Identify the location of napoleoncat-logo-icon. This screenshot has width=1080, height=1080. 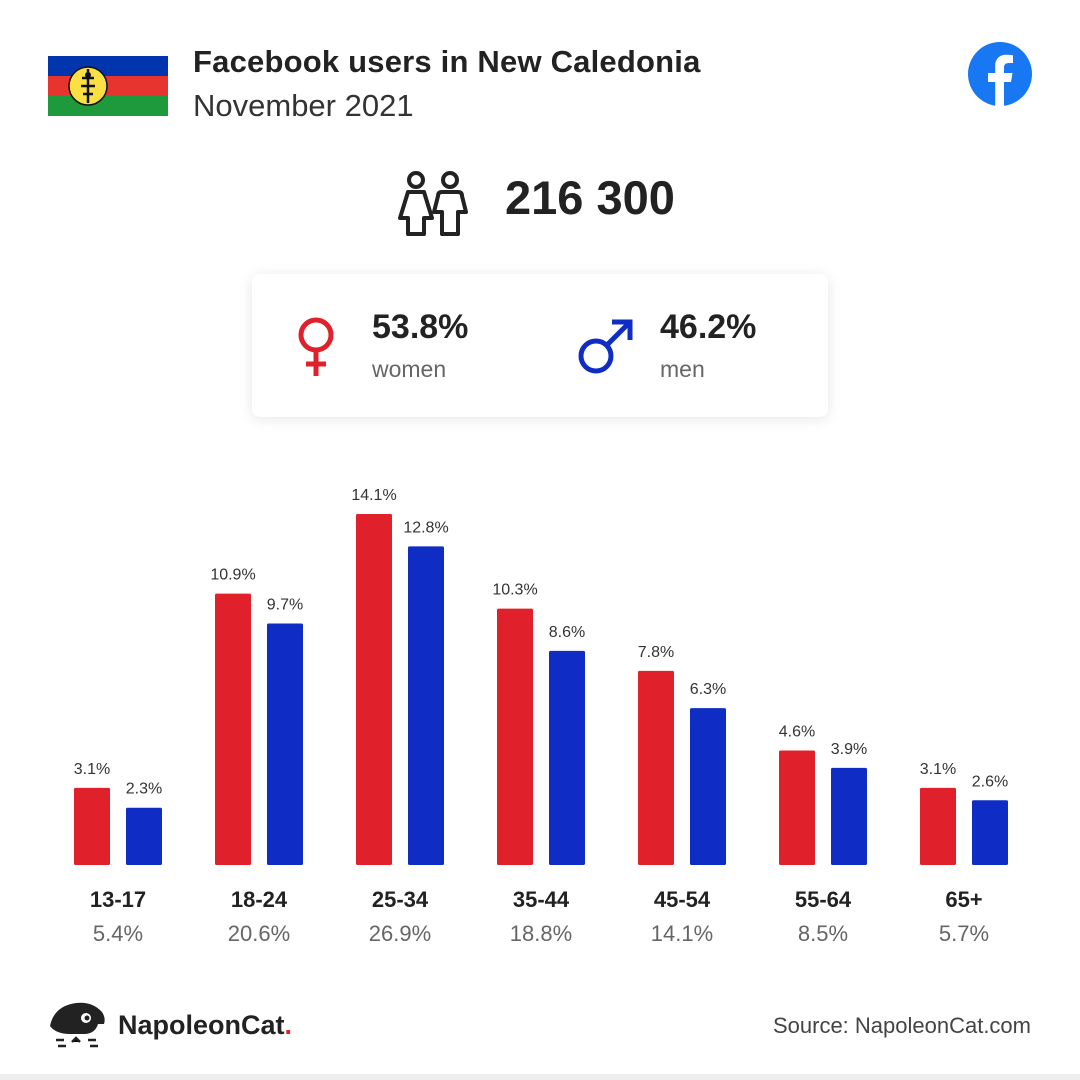
(77, 1025).